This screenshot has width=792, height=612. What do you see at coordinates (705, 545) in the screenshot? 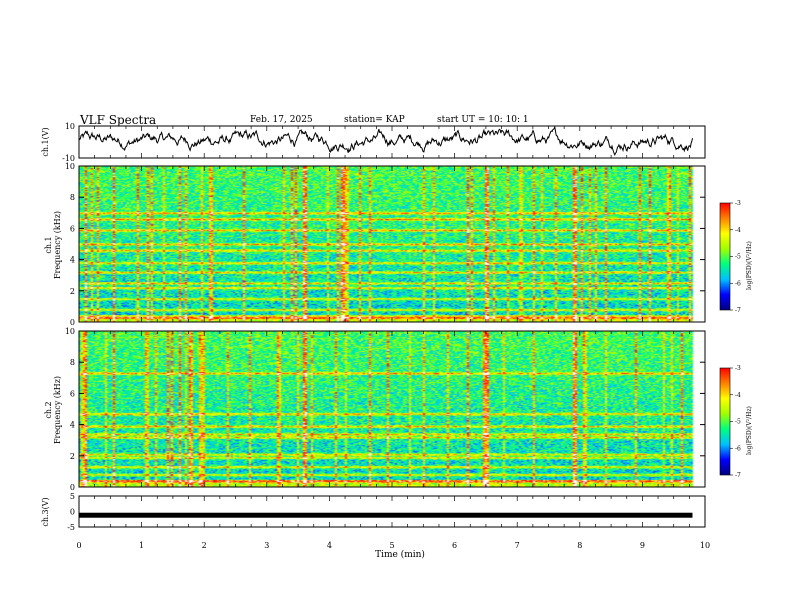
I see `xaxis-tick-label: 10` at bounding box center [705, 545].